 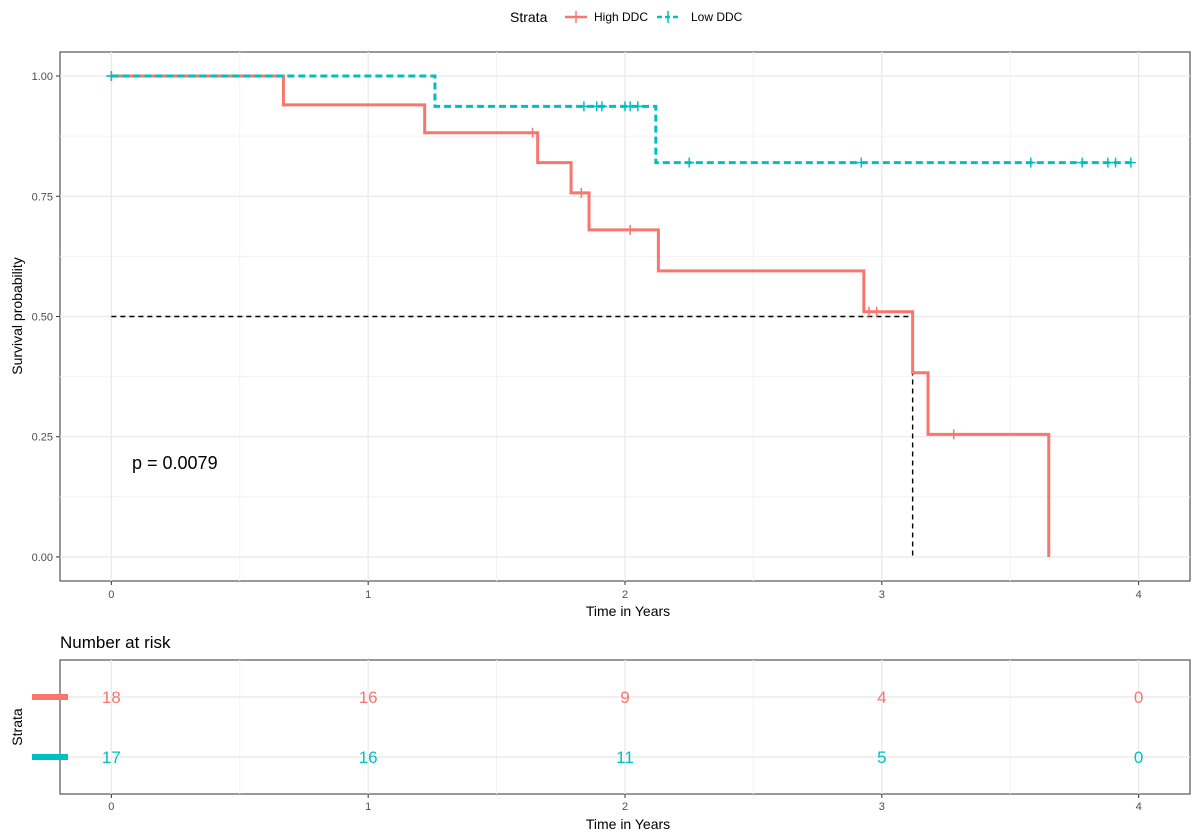 What do you see at coordinates (111, 697) in the screenshot?
I see `risk-count-high-ddc: 18` at bounding box center [111, 697].